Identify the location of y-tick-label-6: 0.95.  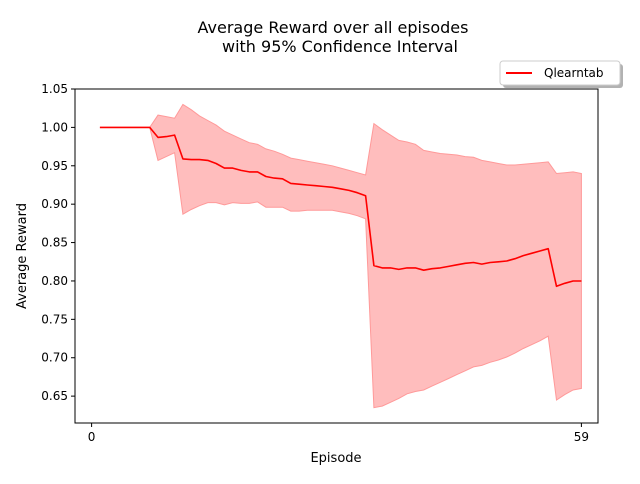
(54, 166).